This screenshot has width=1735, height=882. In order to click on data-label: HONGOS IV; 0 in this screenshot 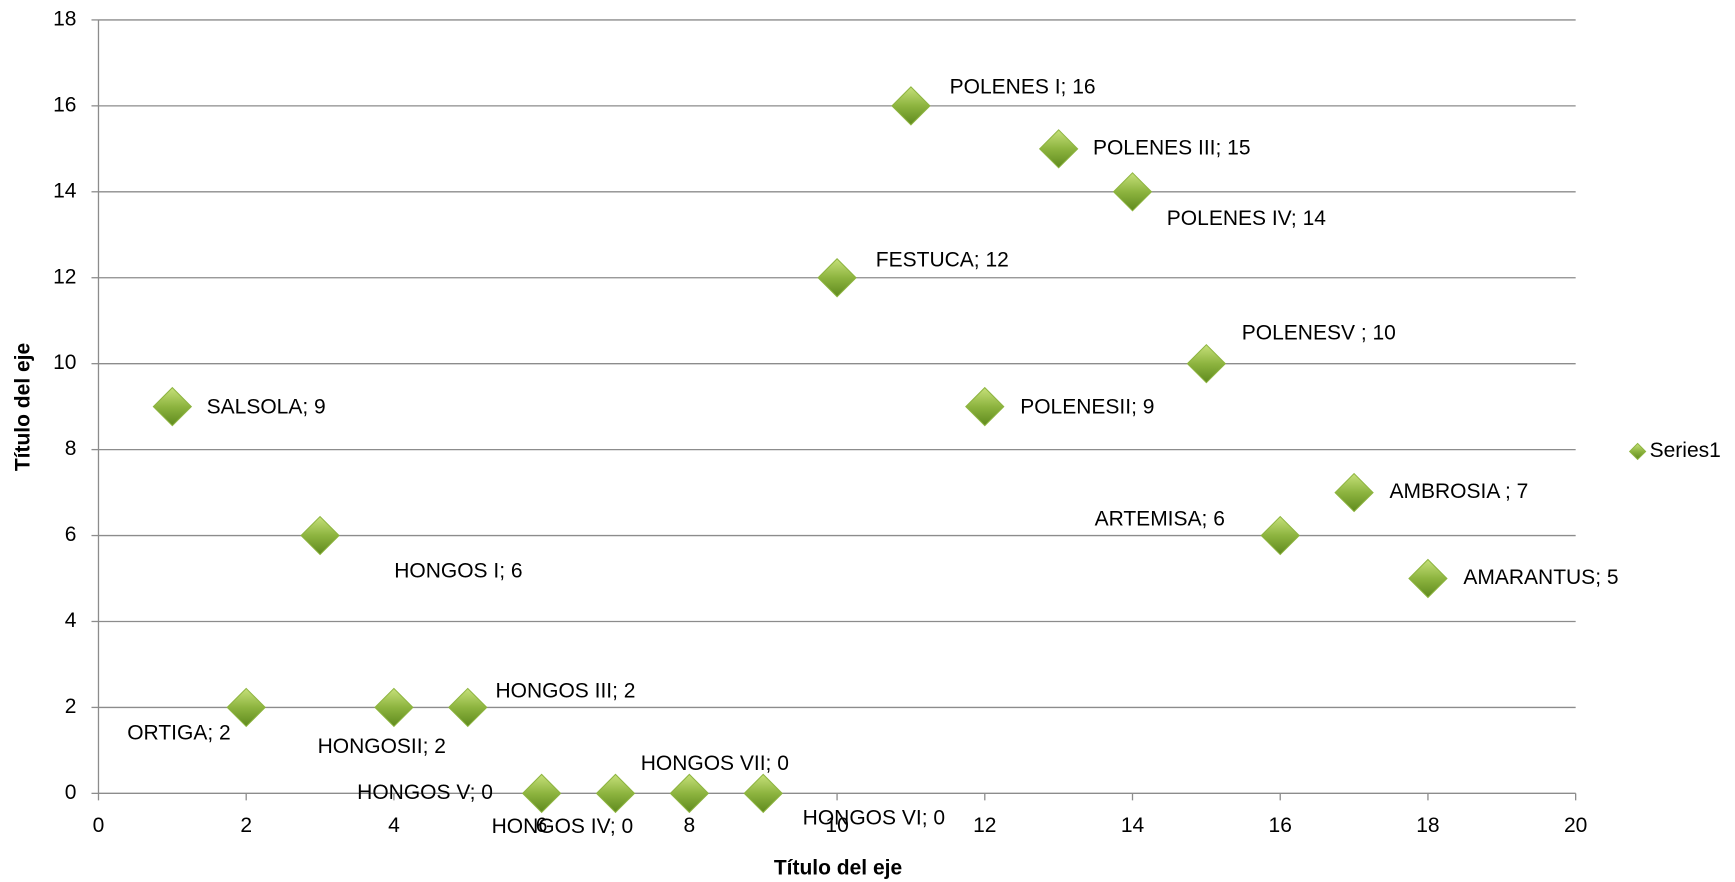, I will do `click(563, 826)`.